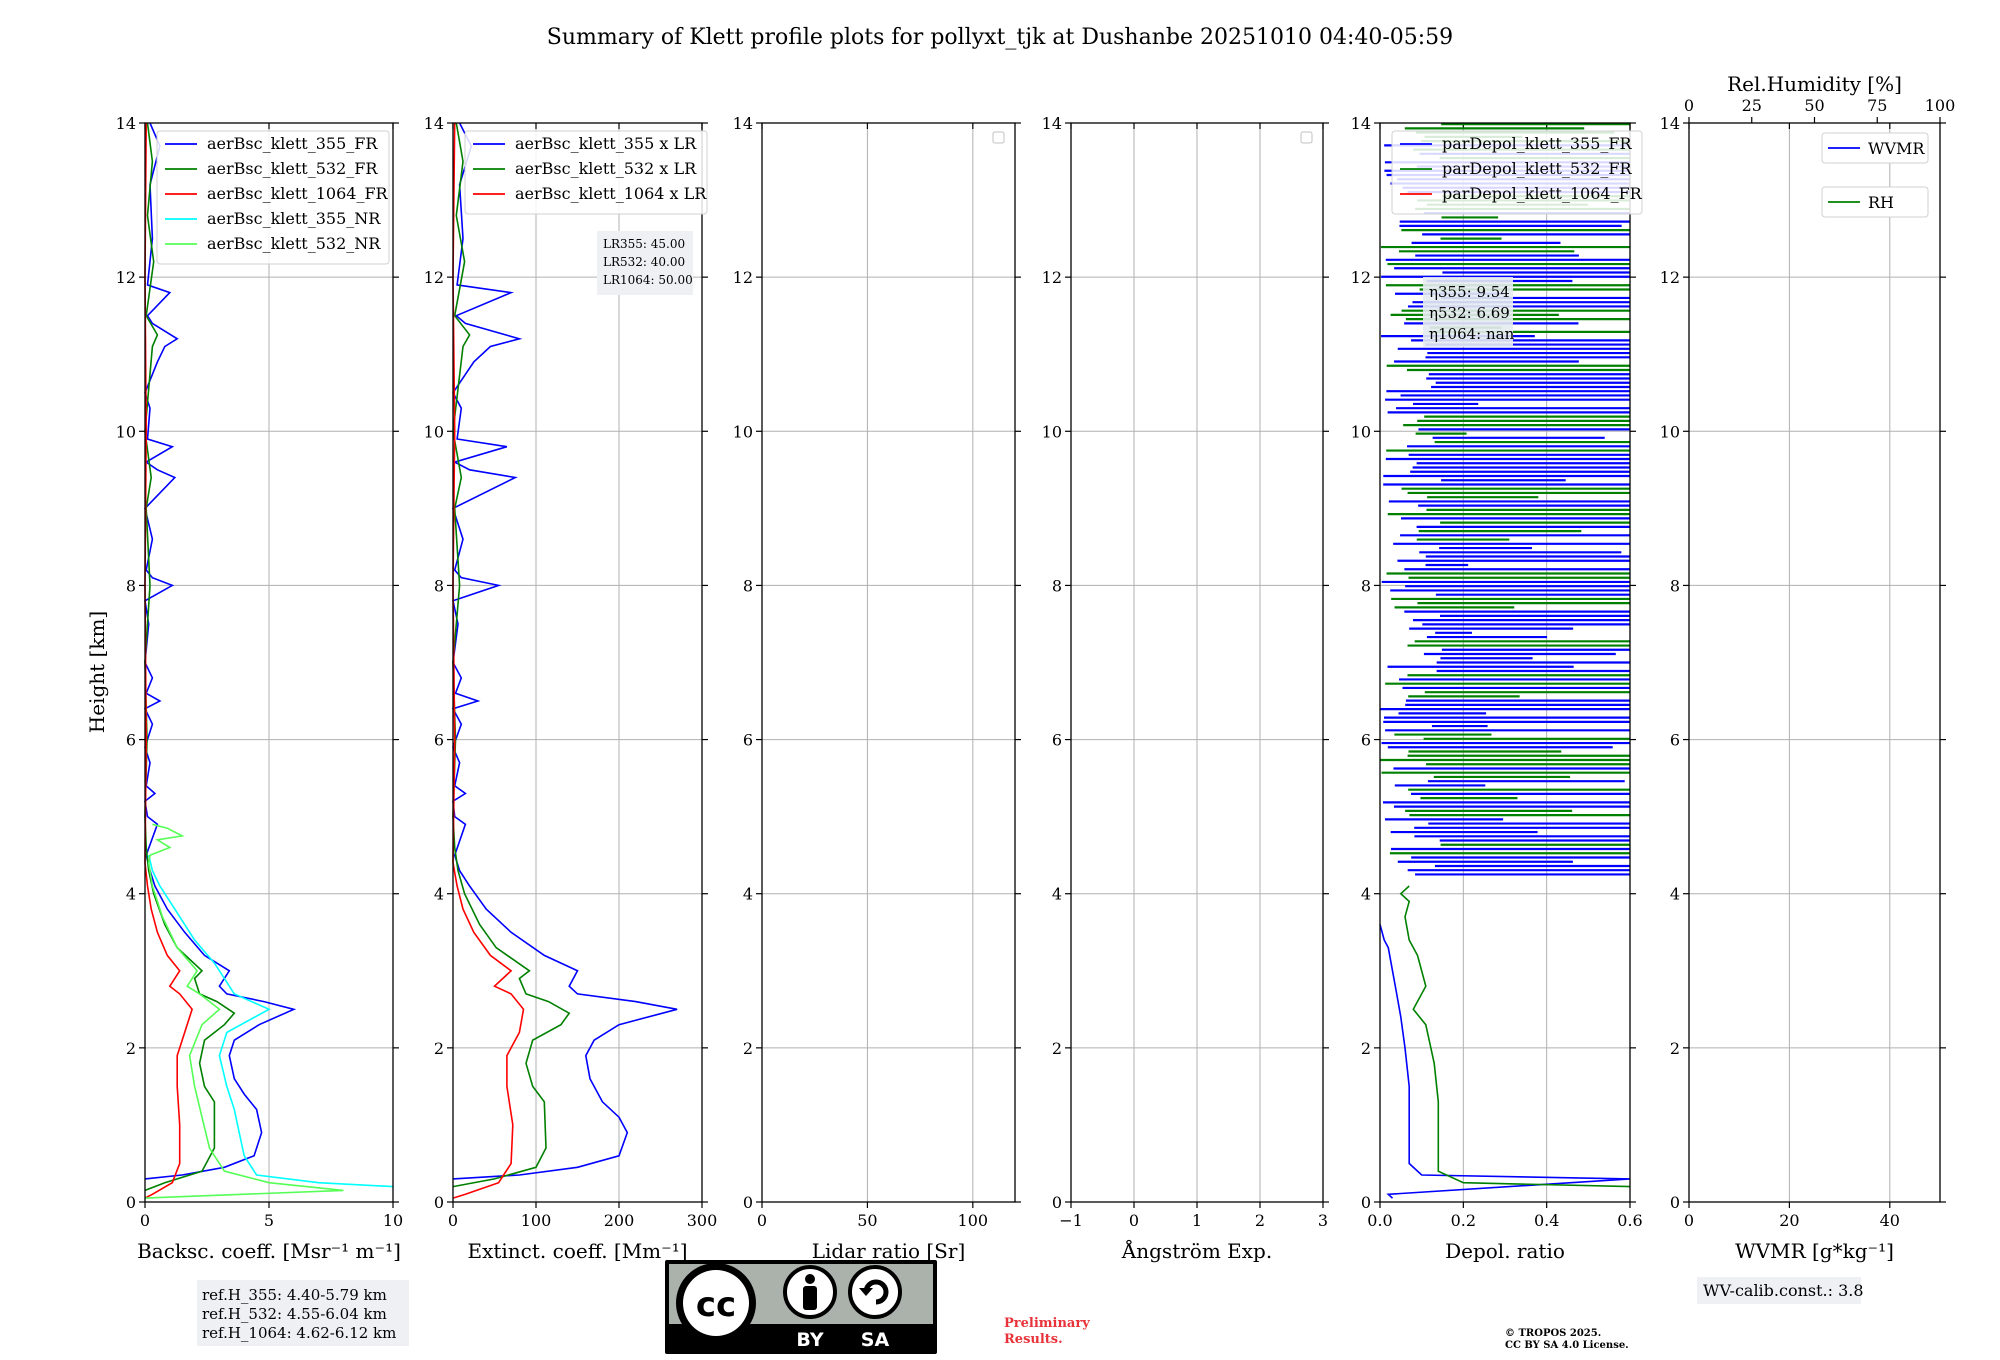 This screenshot has width=2000, height=1360. What do you see at coordinates (294, 1295) in the screenshot?
I see `ref-h-355: ref.H_355: 4.40-5.79 km` at bounding box center [294, 1295].